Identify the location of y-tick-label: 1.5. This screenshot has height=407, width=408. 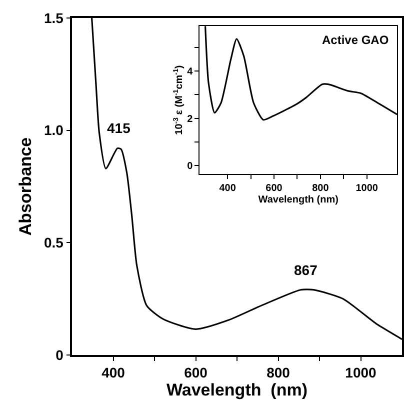
(54, 18).